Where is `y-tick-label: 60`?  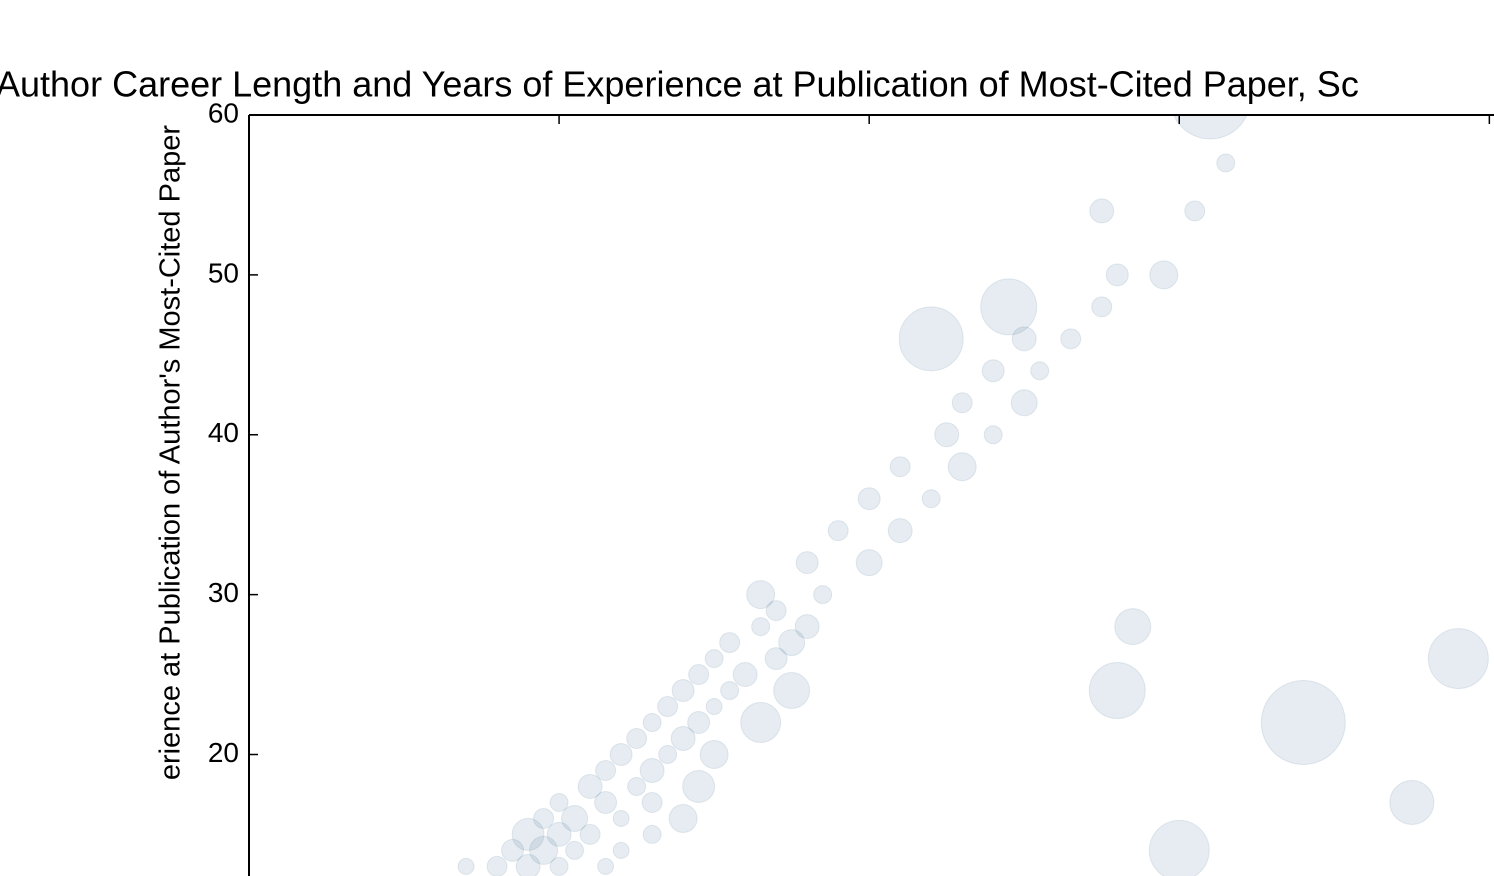
y-tick-label: 60 is located at coordinates (223, 112).